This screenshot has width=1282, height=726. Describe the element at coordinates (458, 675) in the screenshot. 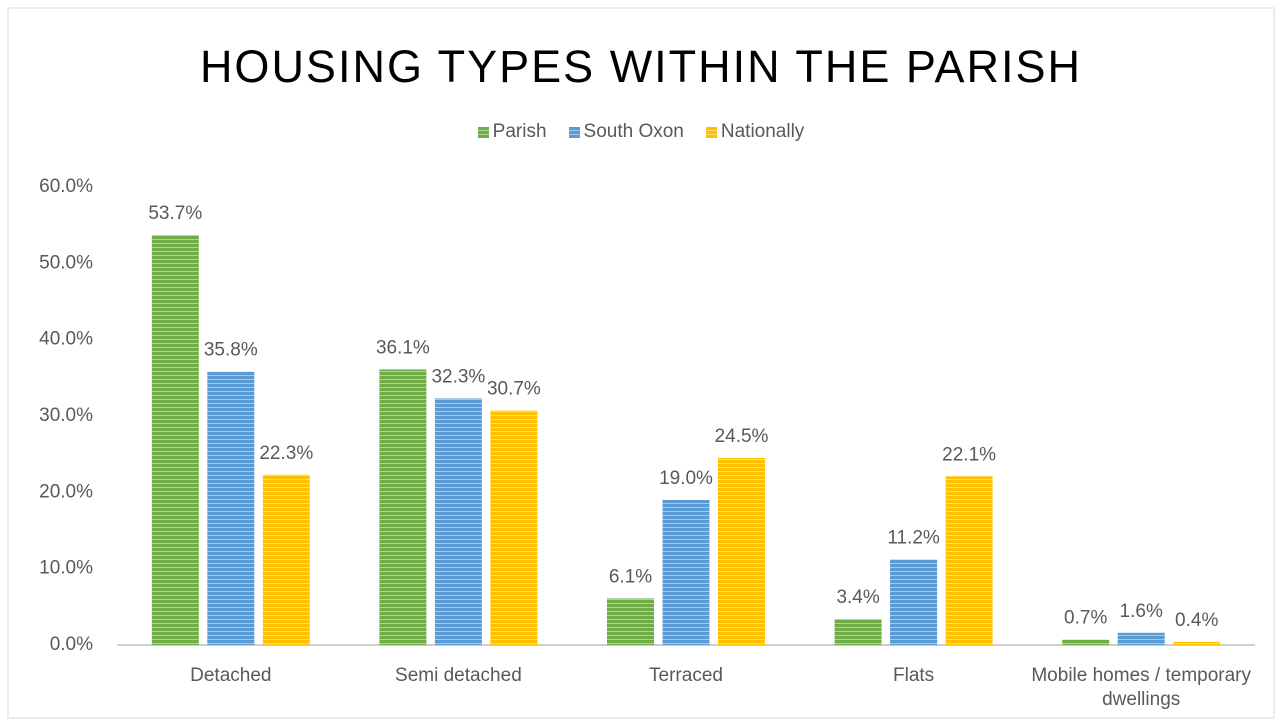

I see `x-tick-label: Semi detached` at that location.